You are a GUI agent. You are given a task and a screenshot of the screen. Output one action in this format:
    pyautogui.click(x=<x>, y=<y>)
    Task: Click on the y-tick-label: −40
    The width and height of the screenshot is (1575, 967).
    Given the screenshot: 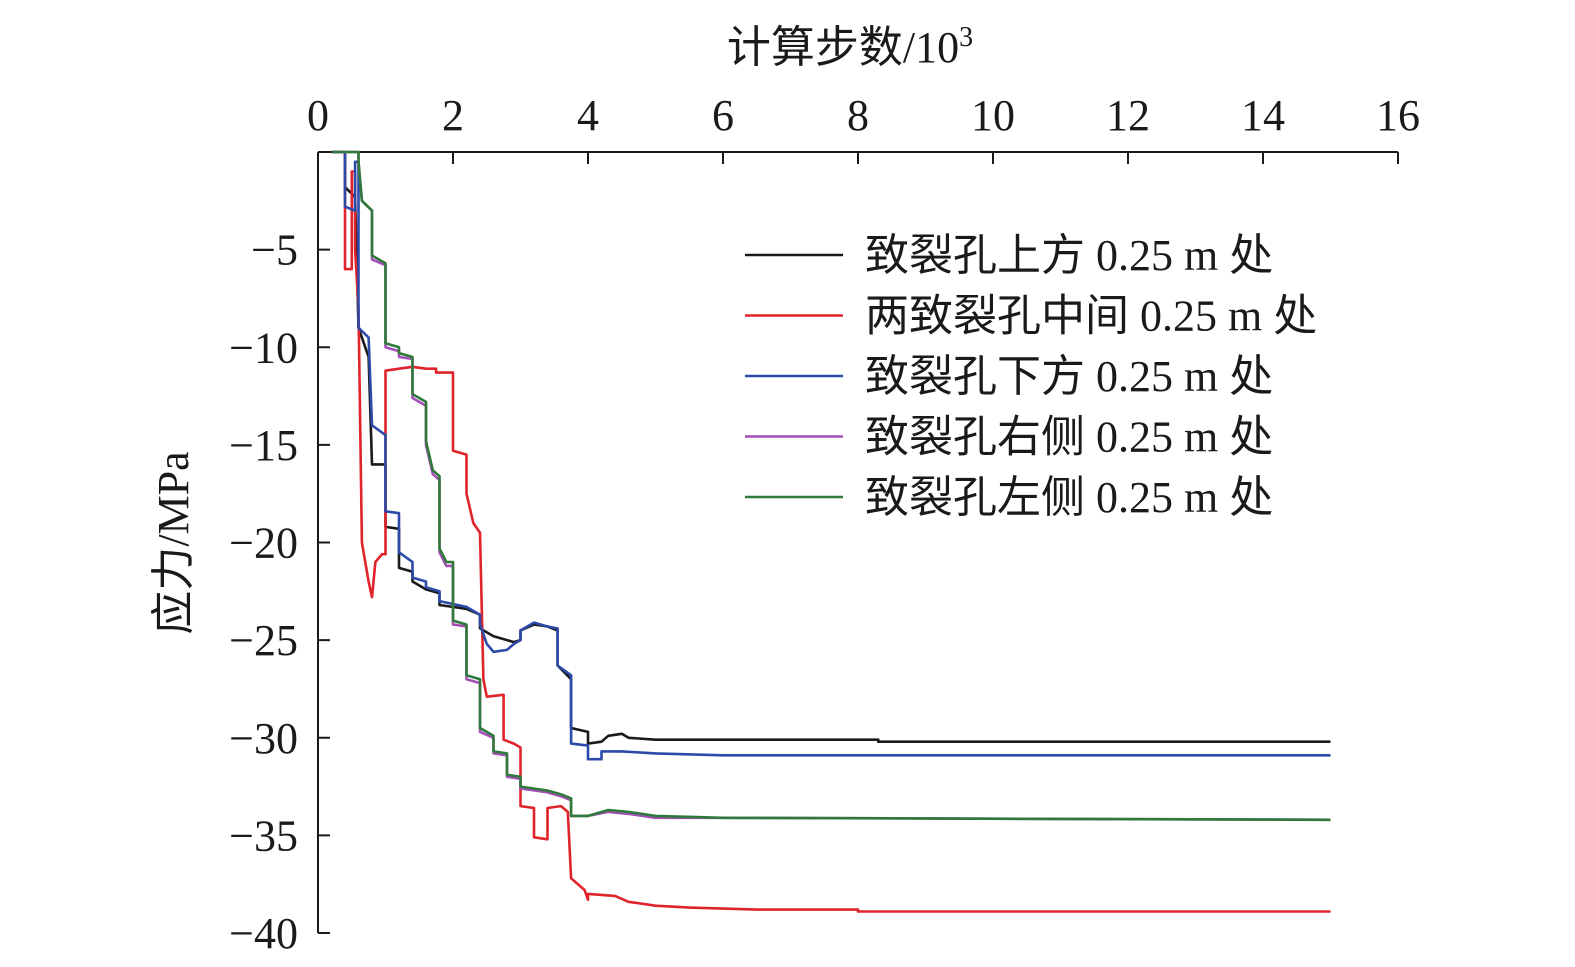 What is the action you would take?
    pyautogui.click(x=263, y=933)
    